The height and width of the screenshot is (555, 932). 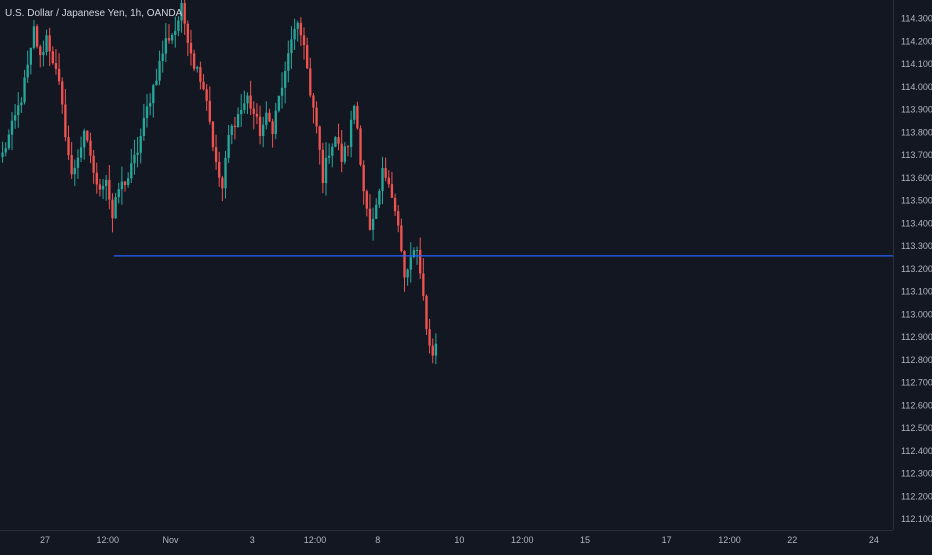 I want to click on time-tick-label: 24, so click(x=874, y=540).